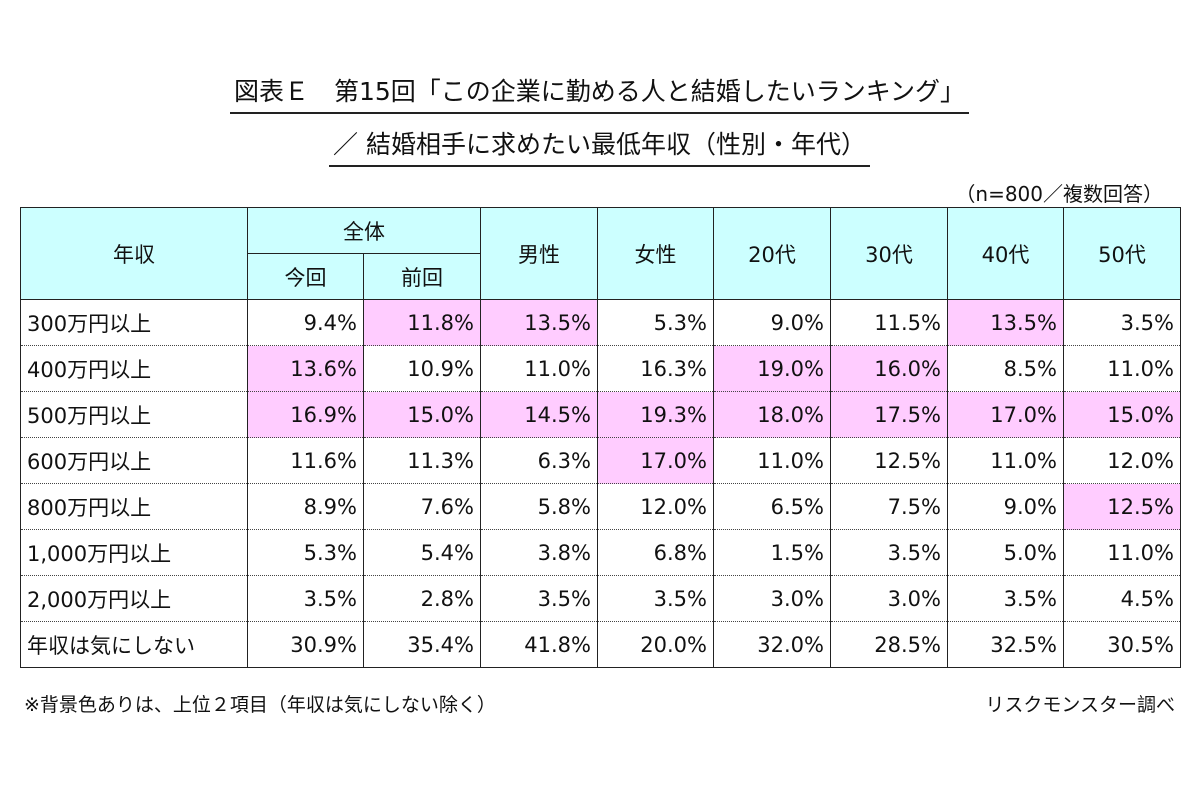 The image size is (1199, 800). I want to click on table-cell: 20.0%, so click(655, 644).